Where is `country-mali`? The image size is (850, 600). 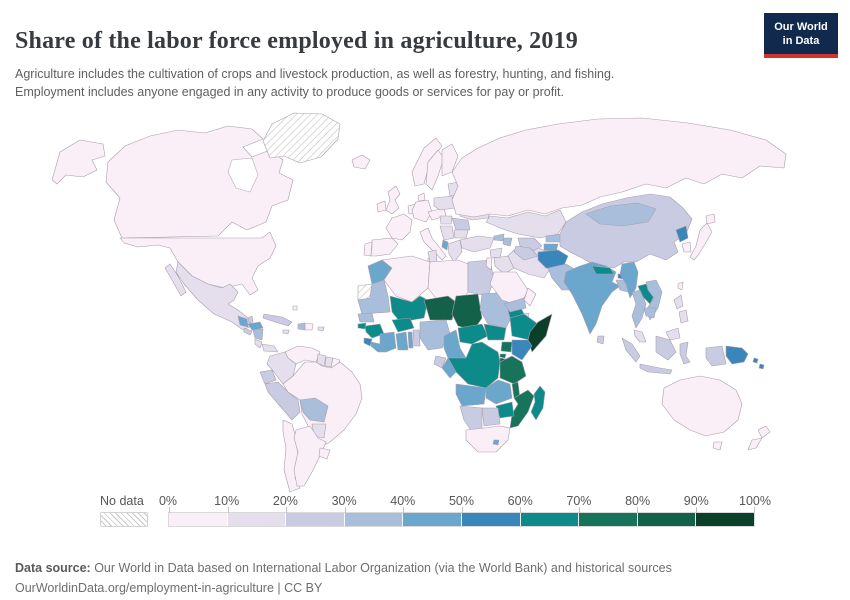
country-mali is located at coordinates (409, 309).